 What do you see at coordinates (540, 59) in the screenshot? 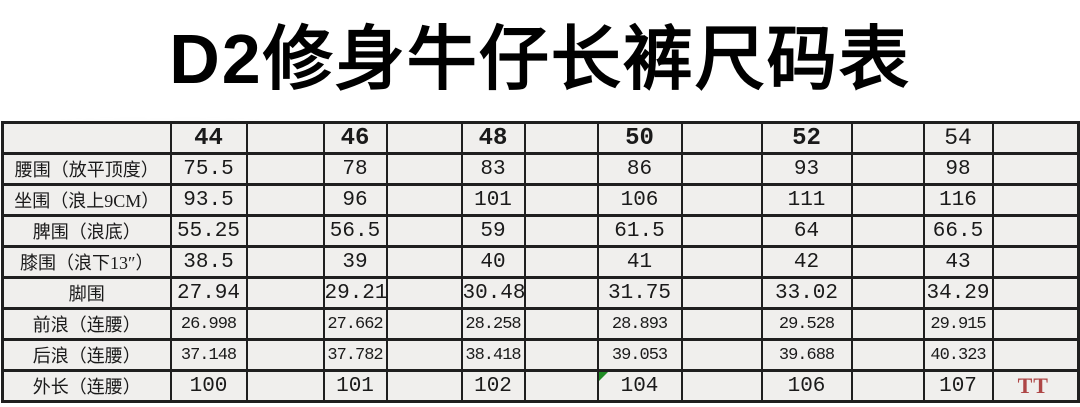
I see `page-title: D2修身牛仔长裤尺码表` at bounding box center [540, 59].